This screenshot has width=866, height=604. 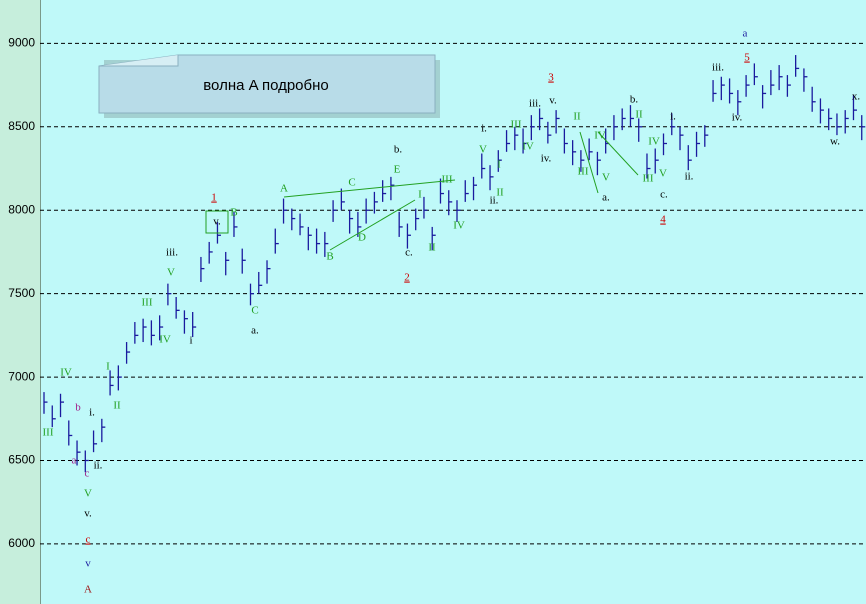 What do you see at coordinates (835, 142) in the screenshot?
I see `wave-label: w.` at bounding box center [835, 142].